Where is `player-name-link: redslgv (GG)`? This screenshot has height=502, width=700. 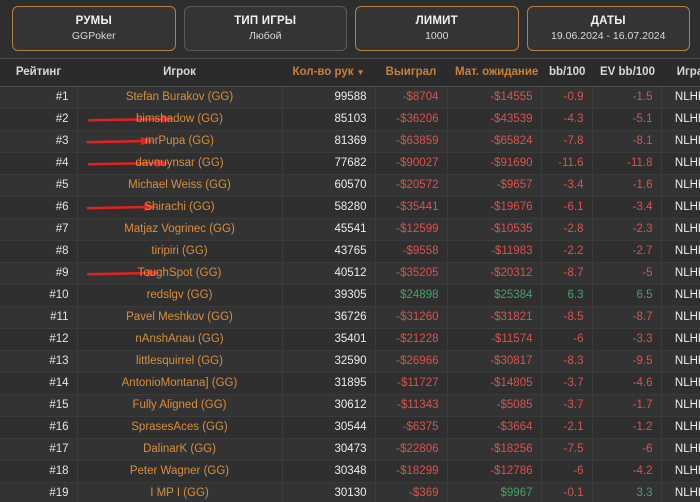
player-name-link: redslgv (GG) is located at coordinates (179, 295).